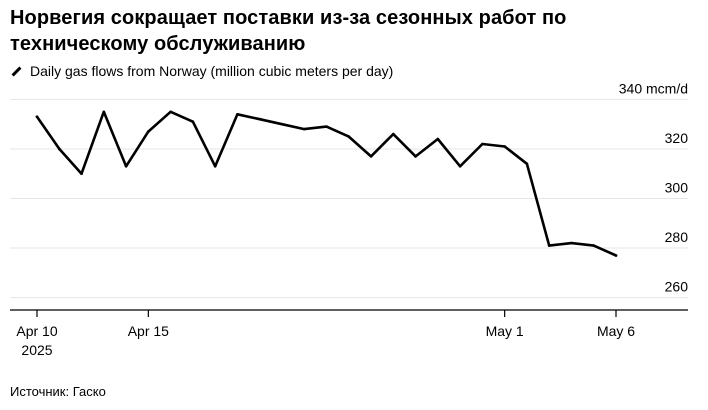 The image size is (708, 410). What do you see at coordinates (505, 331) in the screenshot?
I see `x-tick-label: May 1` at bounding box center [505, 331].